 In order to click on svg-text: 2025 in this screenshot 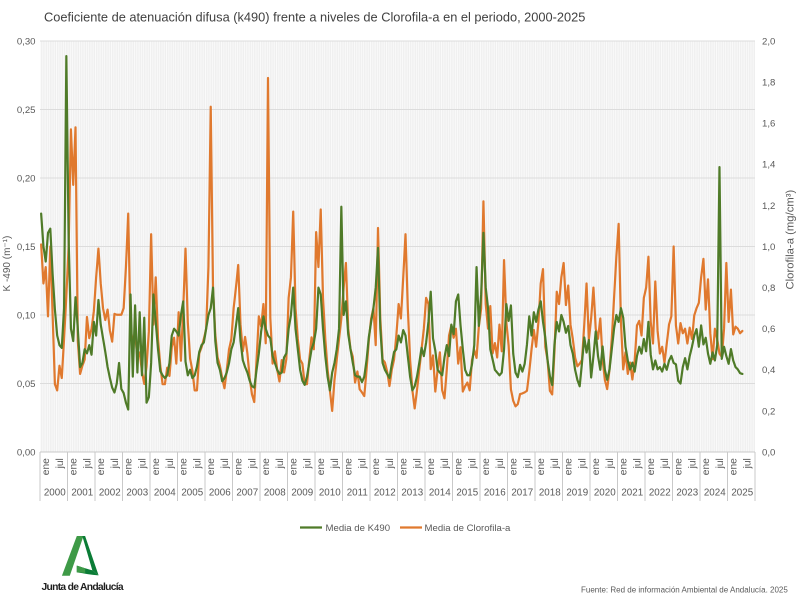, I will do `click(742, 493)`.